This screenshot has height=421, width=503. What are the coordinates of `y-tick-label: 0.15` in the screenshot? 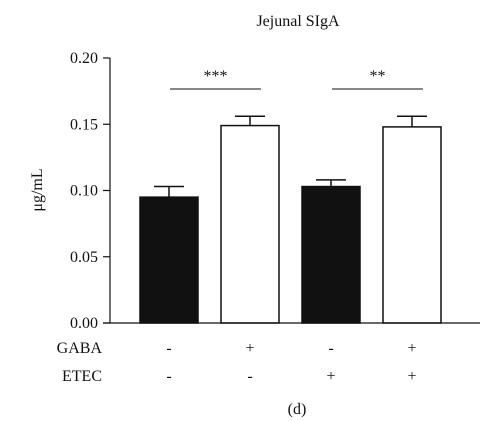 It's located at (84, 124).